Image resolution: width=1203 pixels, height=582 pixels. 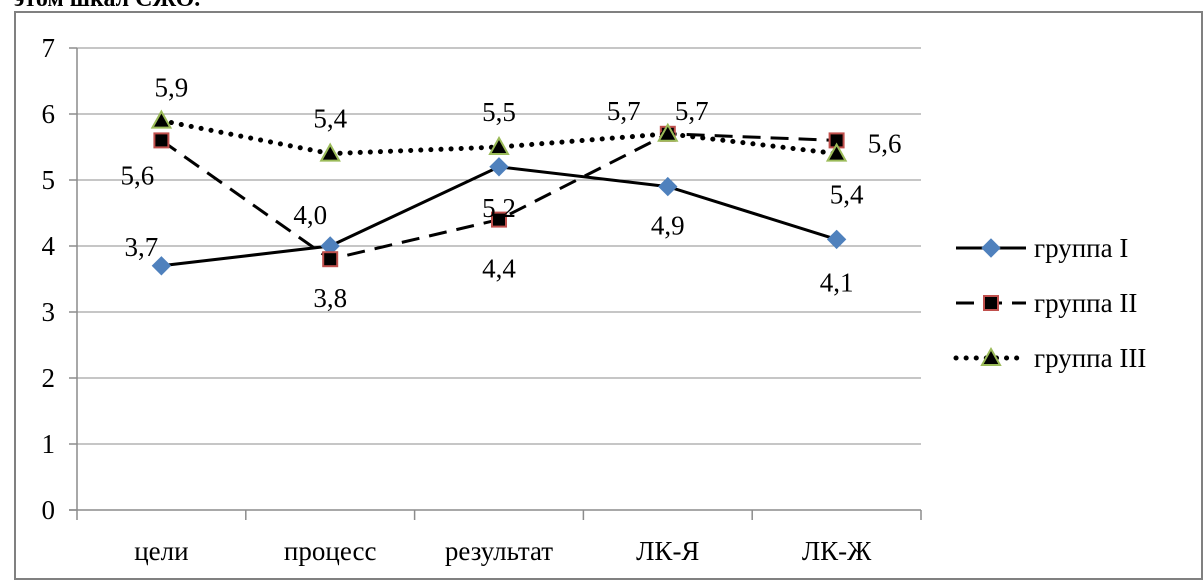 What do you see at coordinates (624, 111) in the screenshot?
I see `data-label-group-ii: 5,7` at bounding box center [624, 111].